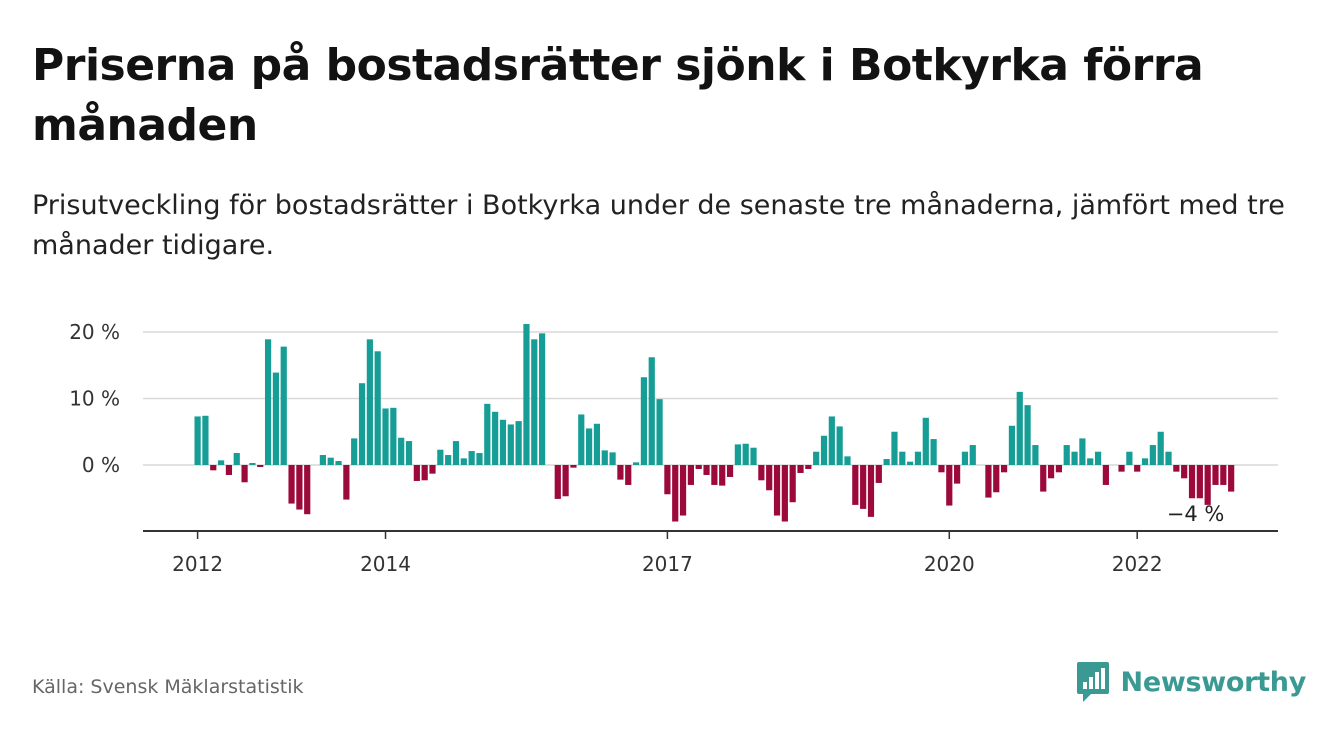 The width and height of the screenshot is (1340, 734). What do you see at coordinates (710, 534) in the screenshot?
I see `axis-layer` at bounding box center [710, 534].